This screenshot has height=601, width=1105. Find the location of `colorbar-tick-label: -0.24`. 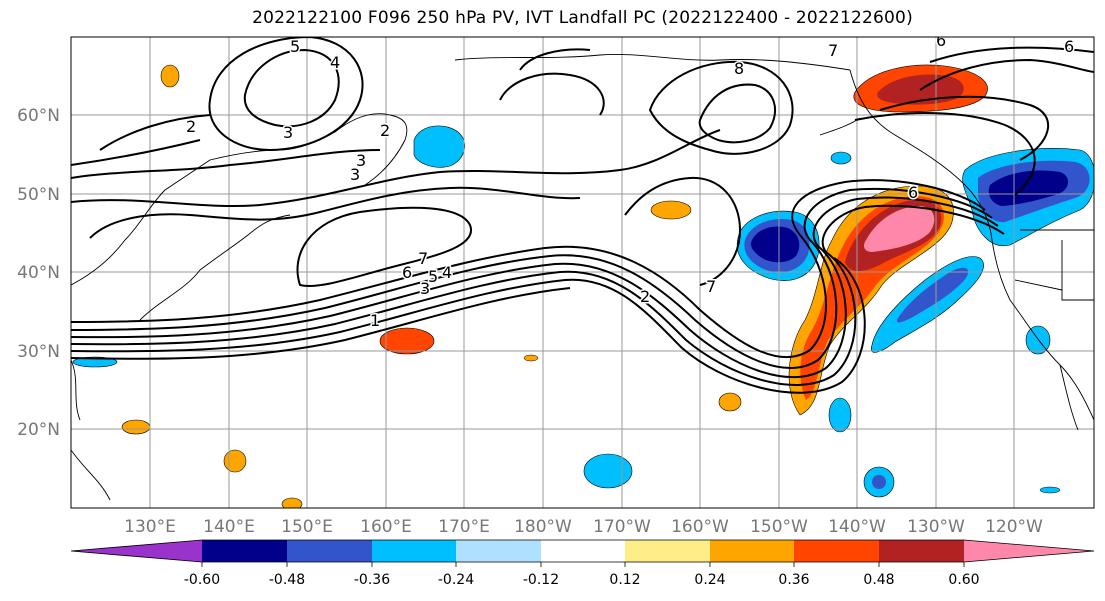

colorbar-tick-label: -0.24 is located at coordinates (456, 580).